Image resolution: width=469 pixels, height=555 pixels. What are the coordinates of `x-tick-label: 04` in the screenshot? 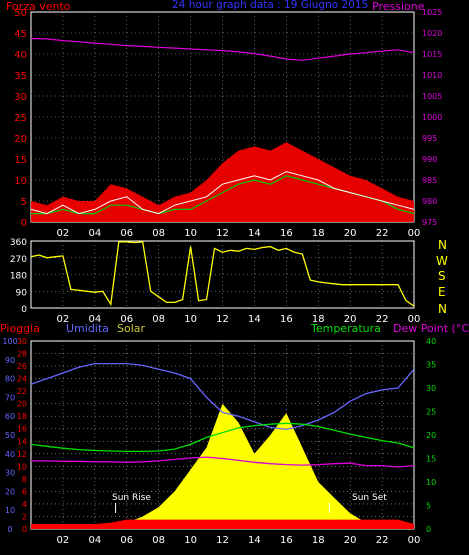 It's located at (94, 540).